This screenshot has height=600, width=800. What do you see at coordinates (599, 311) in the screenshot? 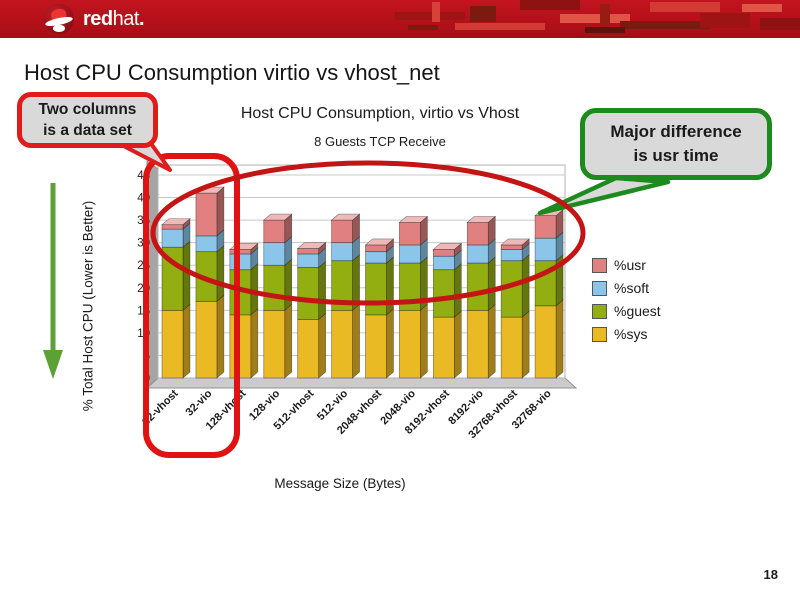
I see `legend-swatch-guest` at bounding box center [599, 311].